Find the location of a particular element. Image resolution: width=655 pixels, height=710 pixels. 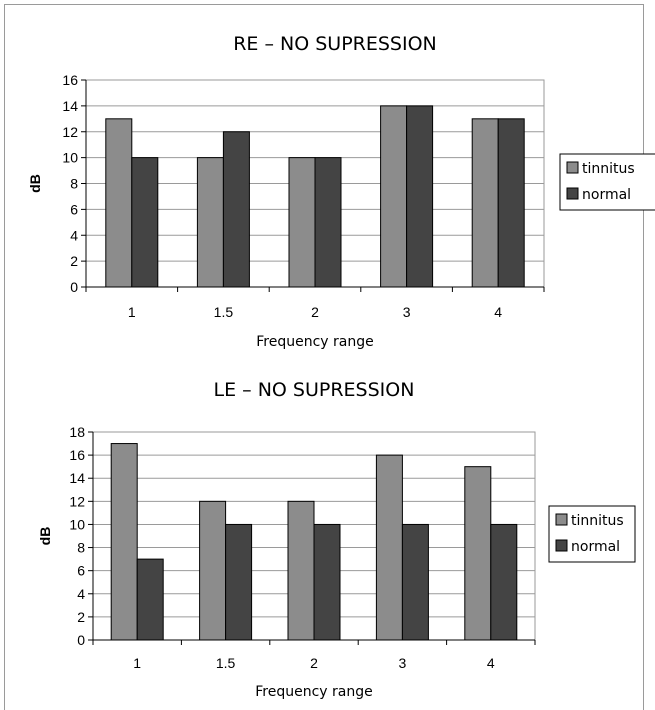

chart-title: LE – NO SUPRESSION is located at coordinates (314, 390).